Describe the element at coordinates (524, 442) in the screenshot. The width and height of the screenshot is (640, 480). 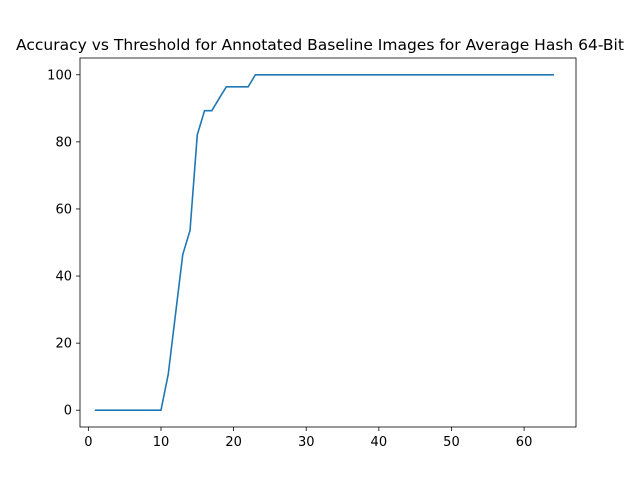
I see `x-tick-label: 60` at that location.